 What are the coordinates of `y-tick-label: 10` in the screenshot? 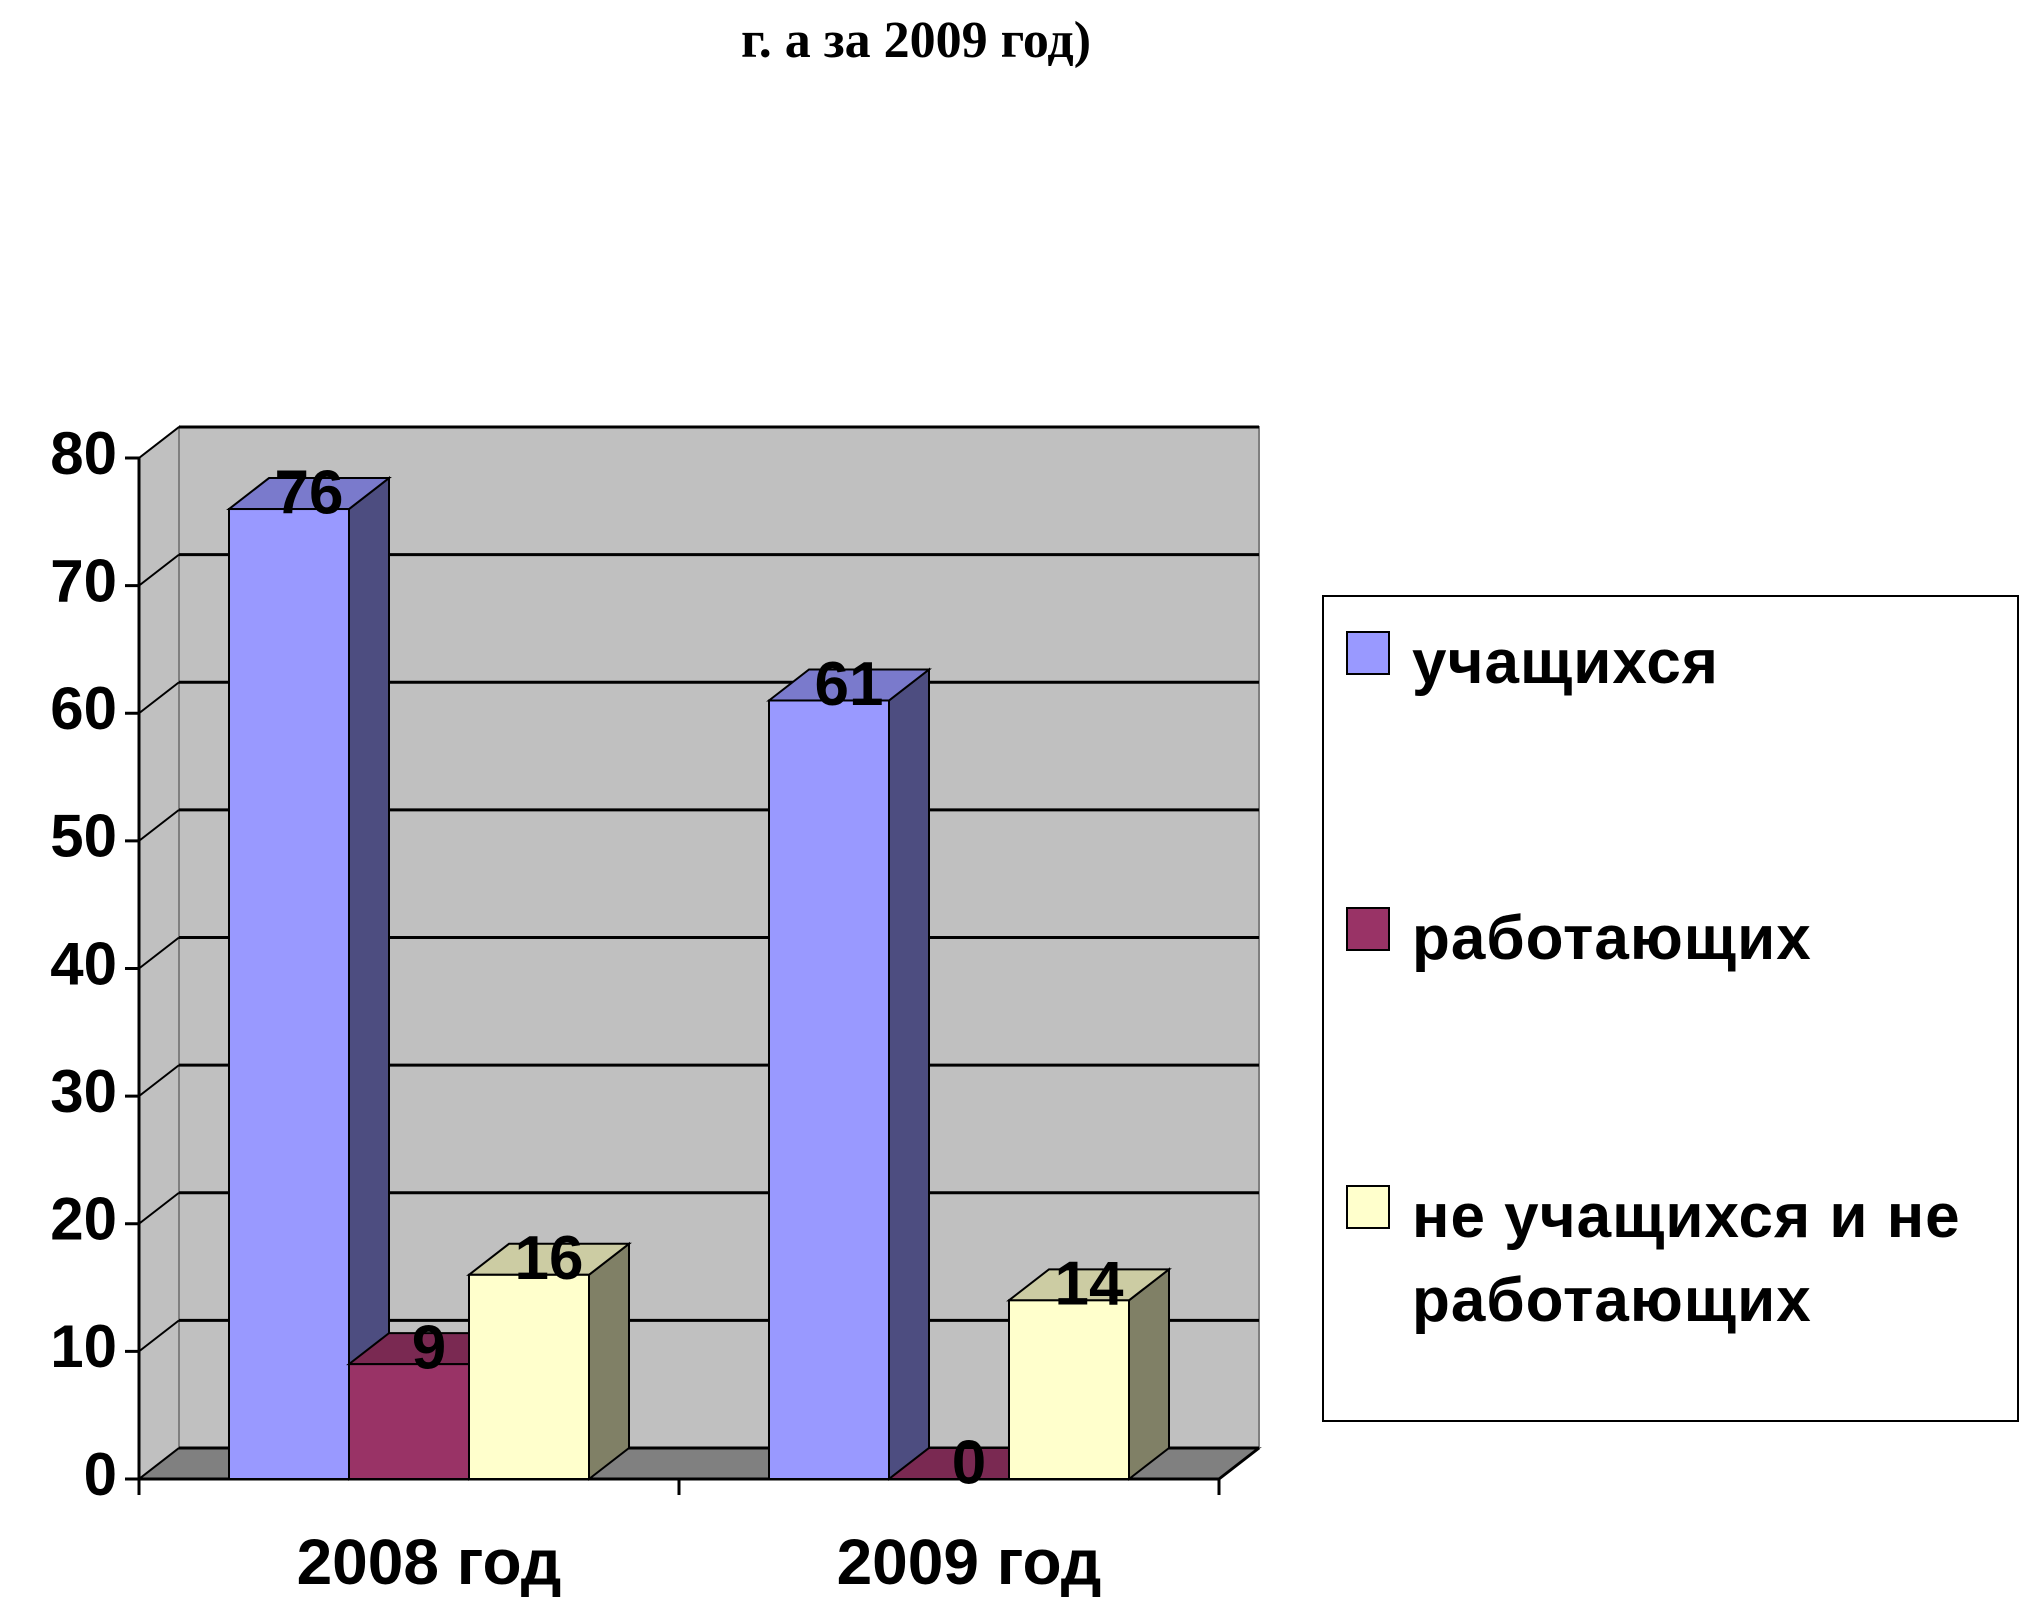 It's located at (83, 1346).